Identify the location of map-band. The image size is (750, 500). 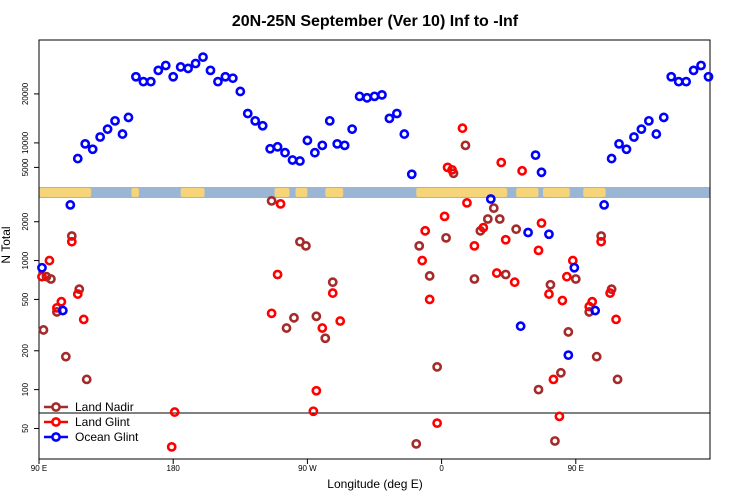
(374, 192).